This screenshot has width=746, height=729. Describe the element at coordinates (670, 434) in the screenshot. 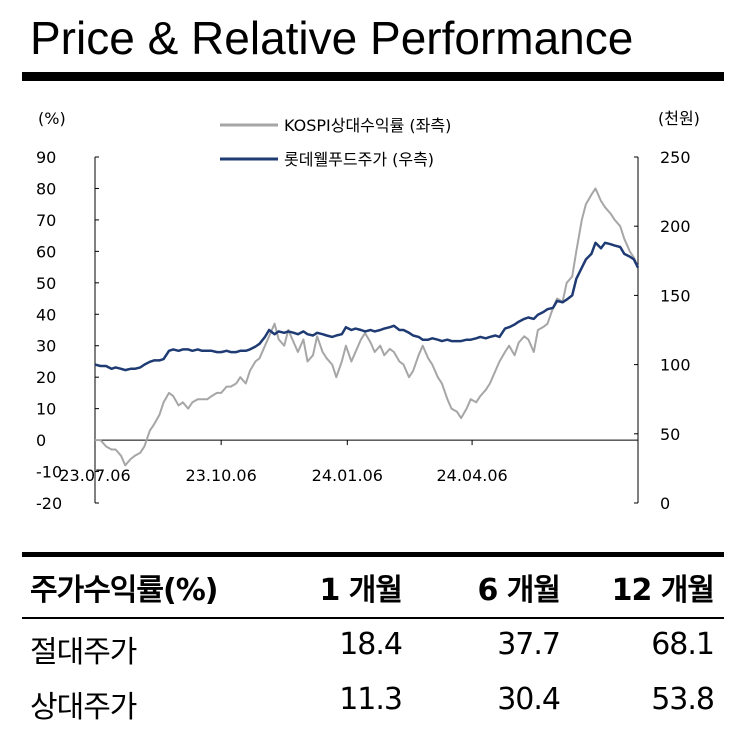

I see `right-tick-label: 50` at that location.